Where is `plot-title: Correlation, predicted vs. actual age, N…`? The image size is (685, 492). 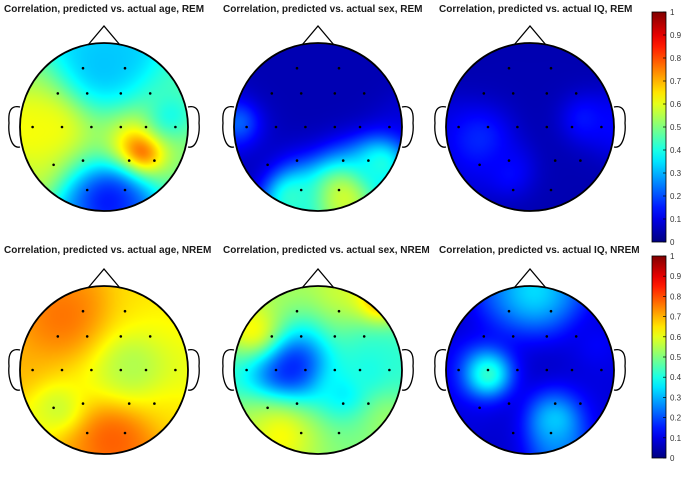
plot-title: Correlation, predicted vs. actual age, N… is located at coordinates (107, 250).